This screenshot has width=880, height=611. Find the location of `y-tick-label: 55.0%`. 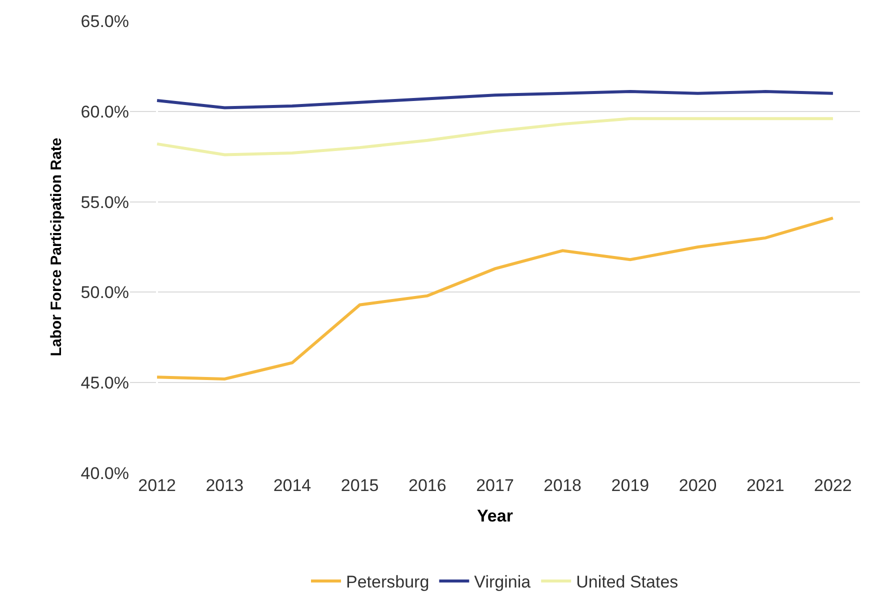

y-tick-label: 55.0% is located at coordinates (104, 202).